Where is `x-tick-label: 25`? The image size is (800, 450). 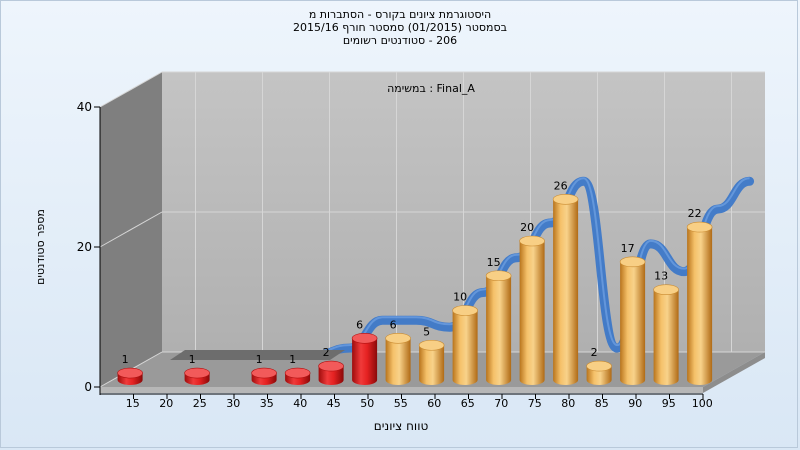
x-tick-label: 25 is located at coordinates (200, 403).